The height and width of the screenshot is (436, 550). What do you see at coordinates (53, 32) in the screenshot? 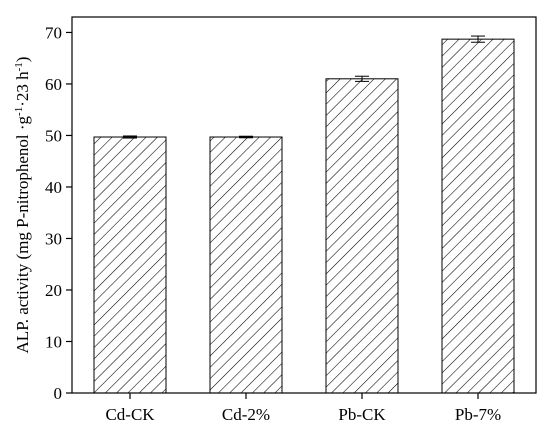
I see `y-tick-label: 70` at bounding box center [53, 32].